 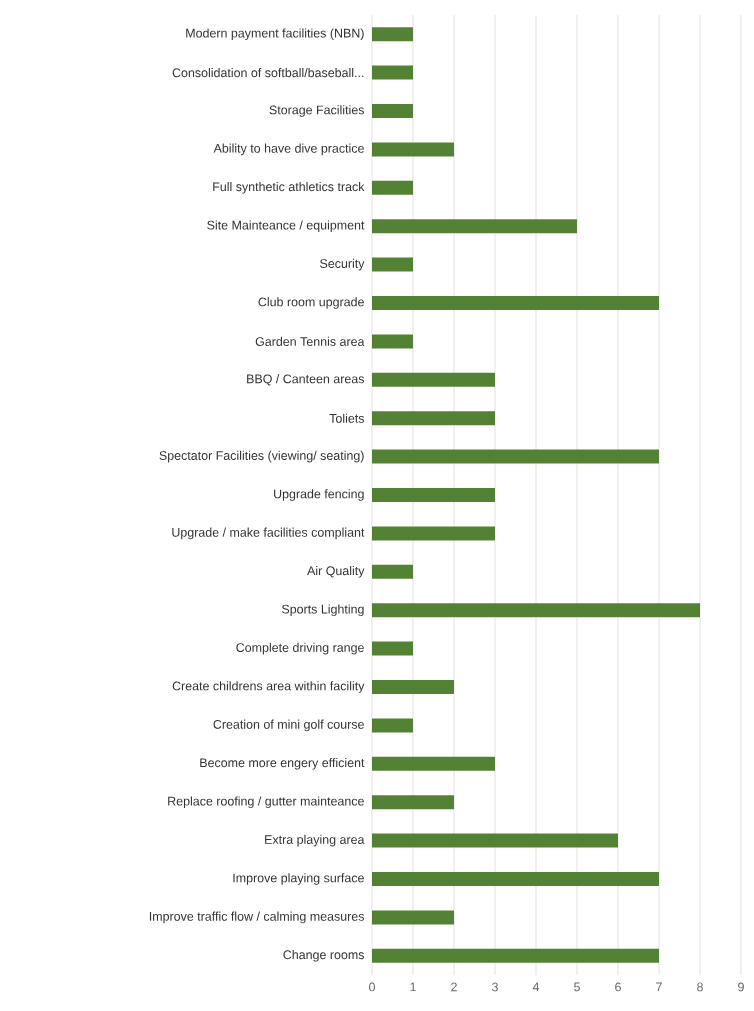 I want to click on x-tick-label: 8, so click(x=700, y=987).